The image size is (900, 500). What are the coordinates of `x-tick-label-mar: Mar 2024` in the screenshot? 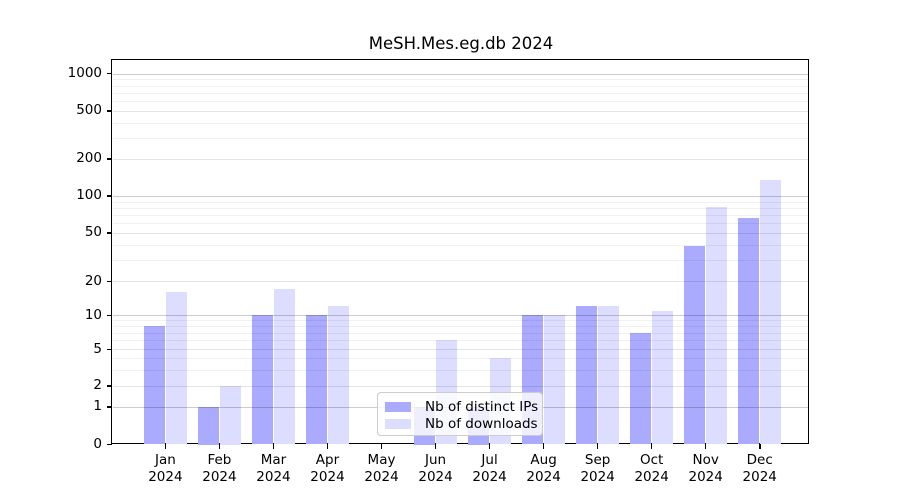 It's located at (273, 468).